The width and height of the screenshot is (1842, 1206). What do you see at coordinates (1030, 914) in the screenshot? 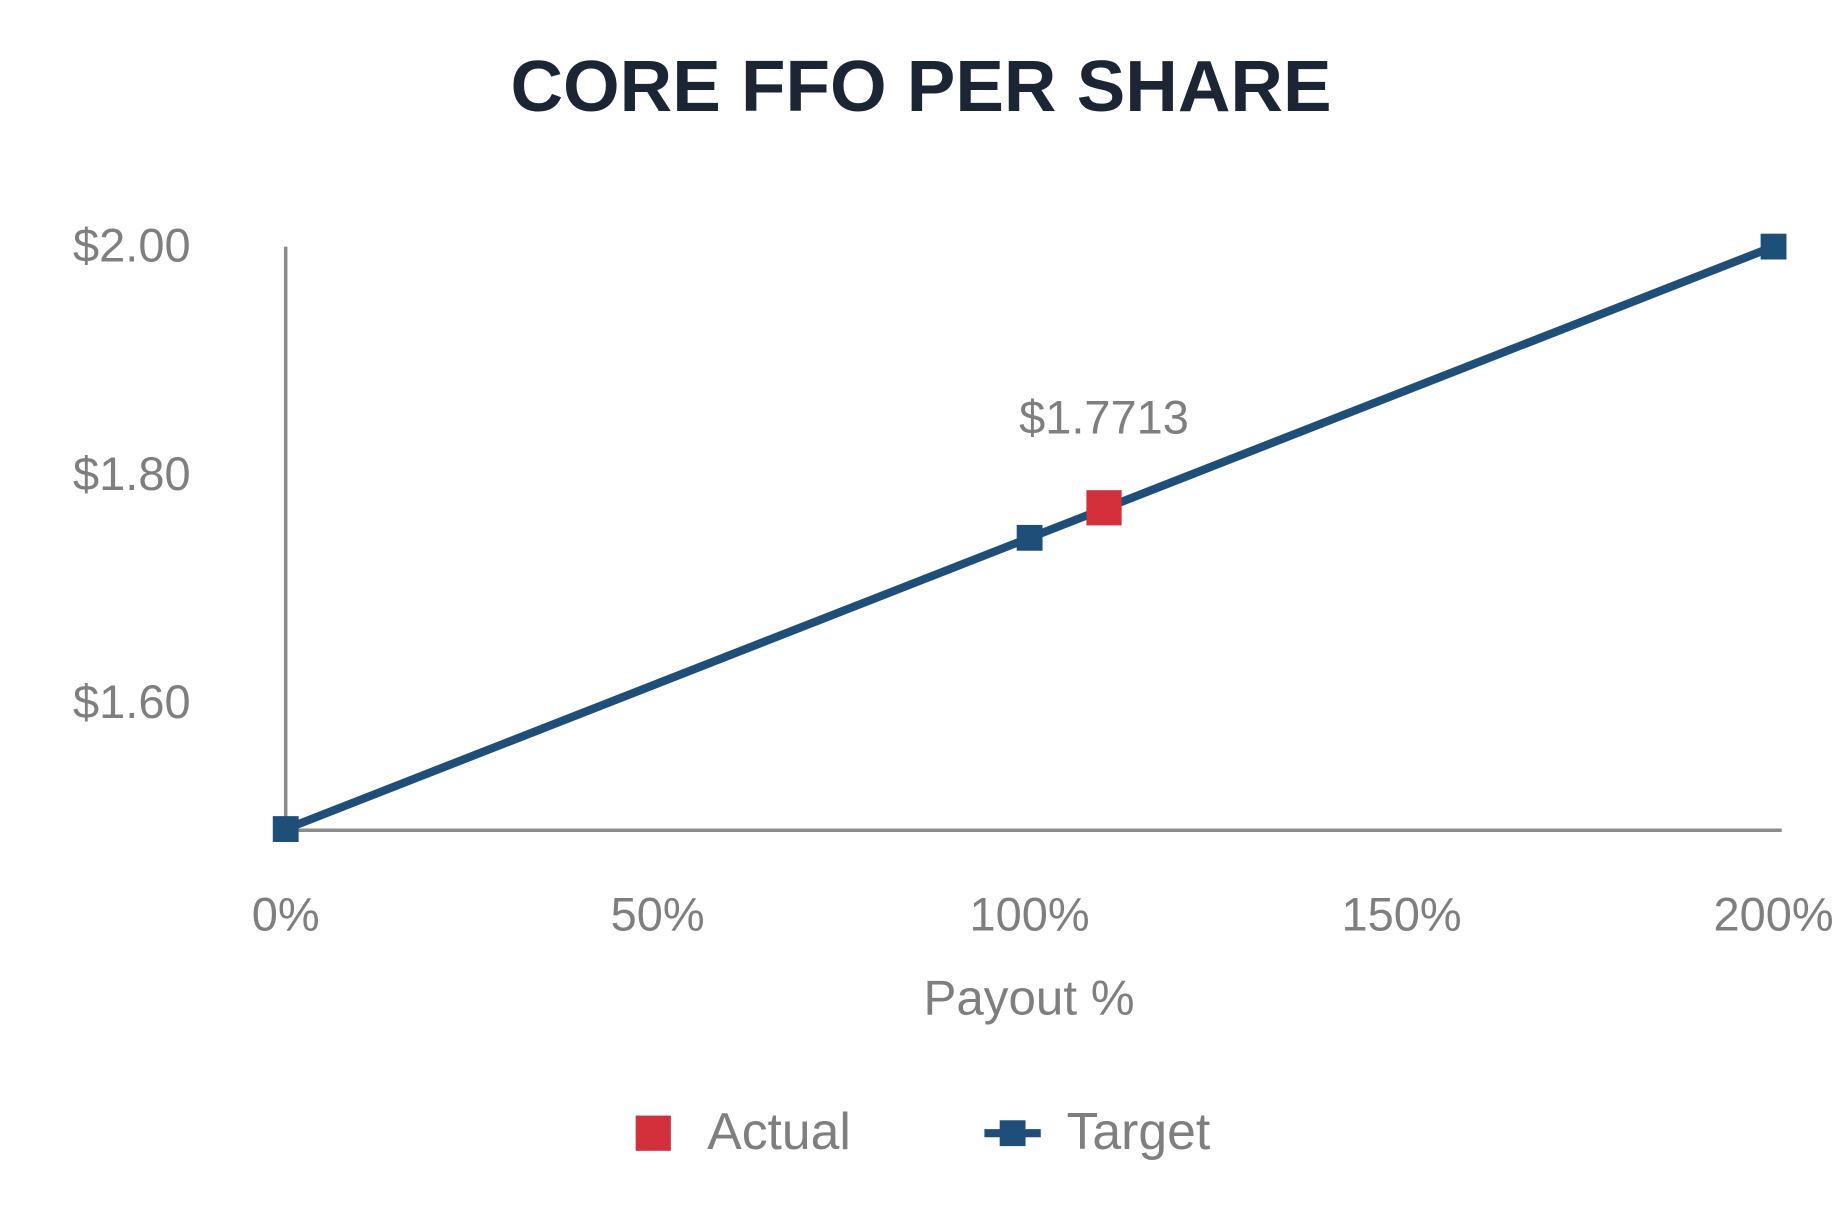
I see `x-tick-label: 100%` at bounding box center [1030, 914].